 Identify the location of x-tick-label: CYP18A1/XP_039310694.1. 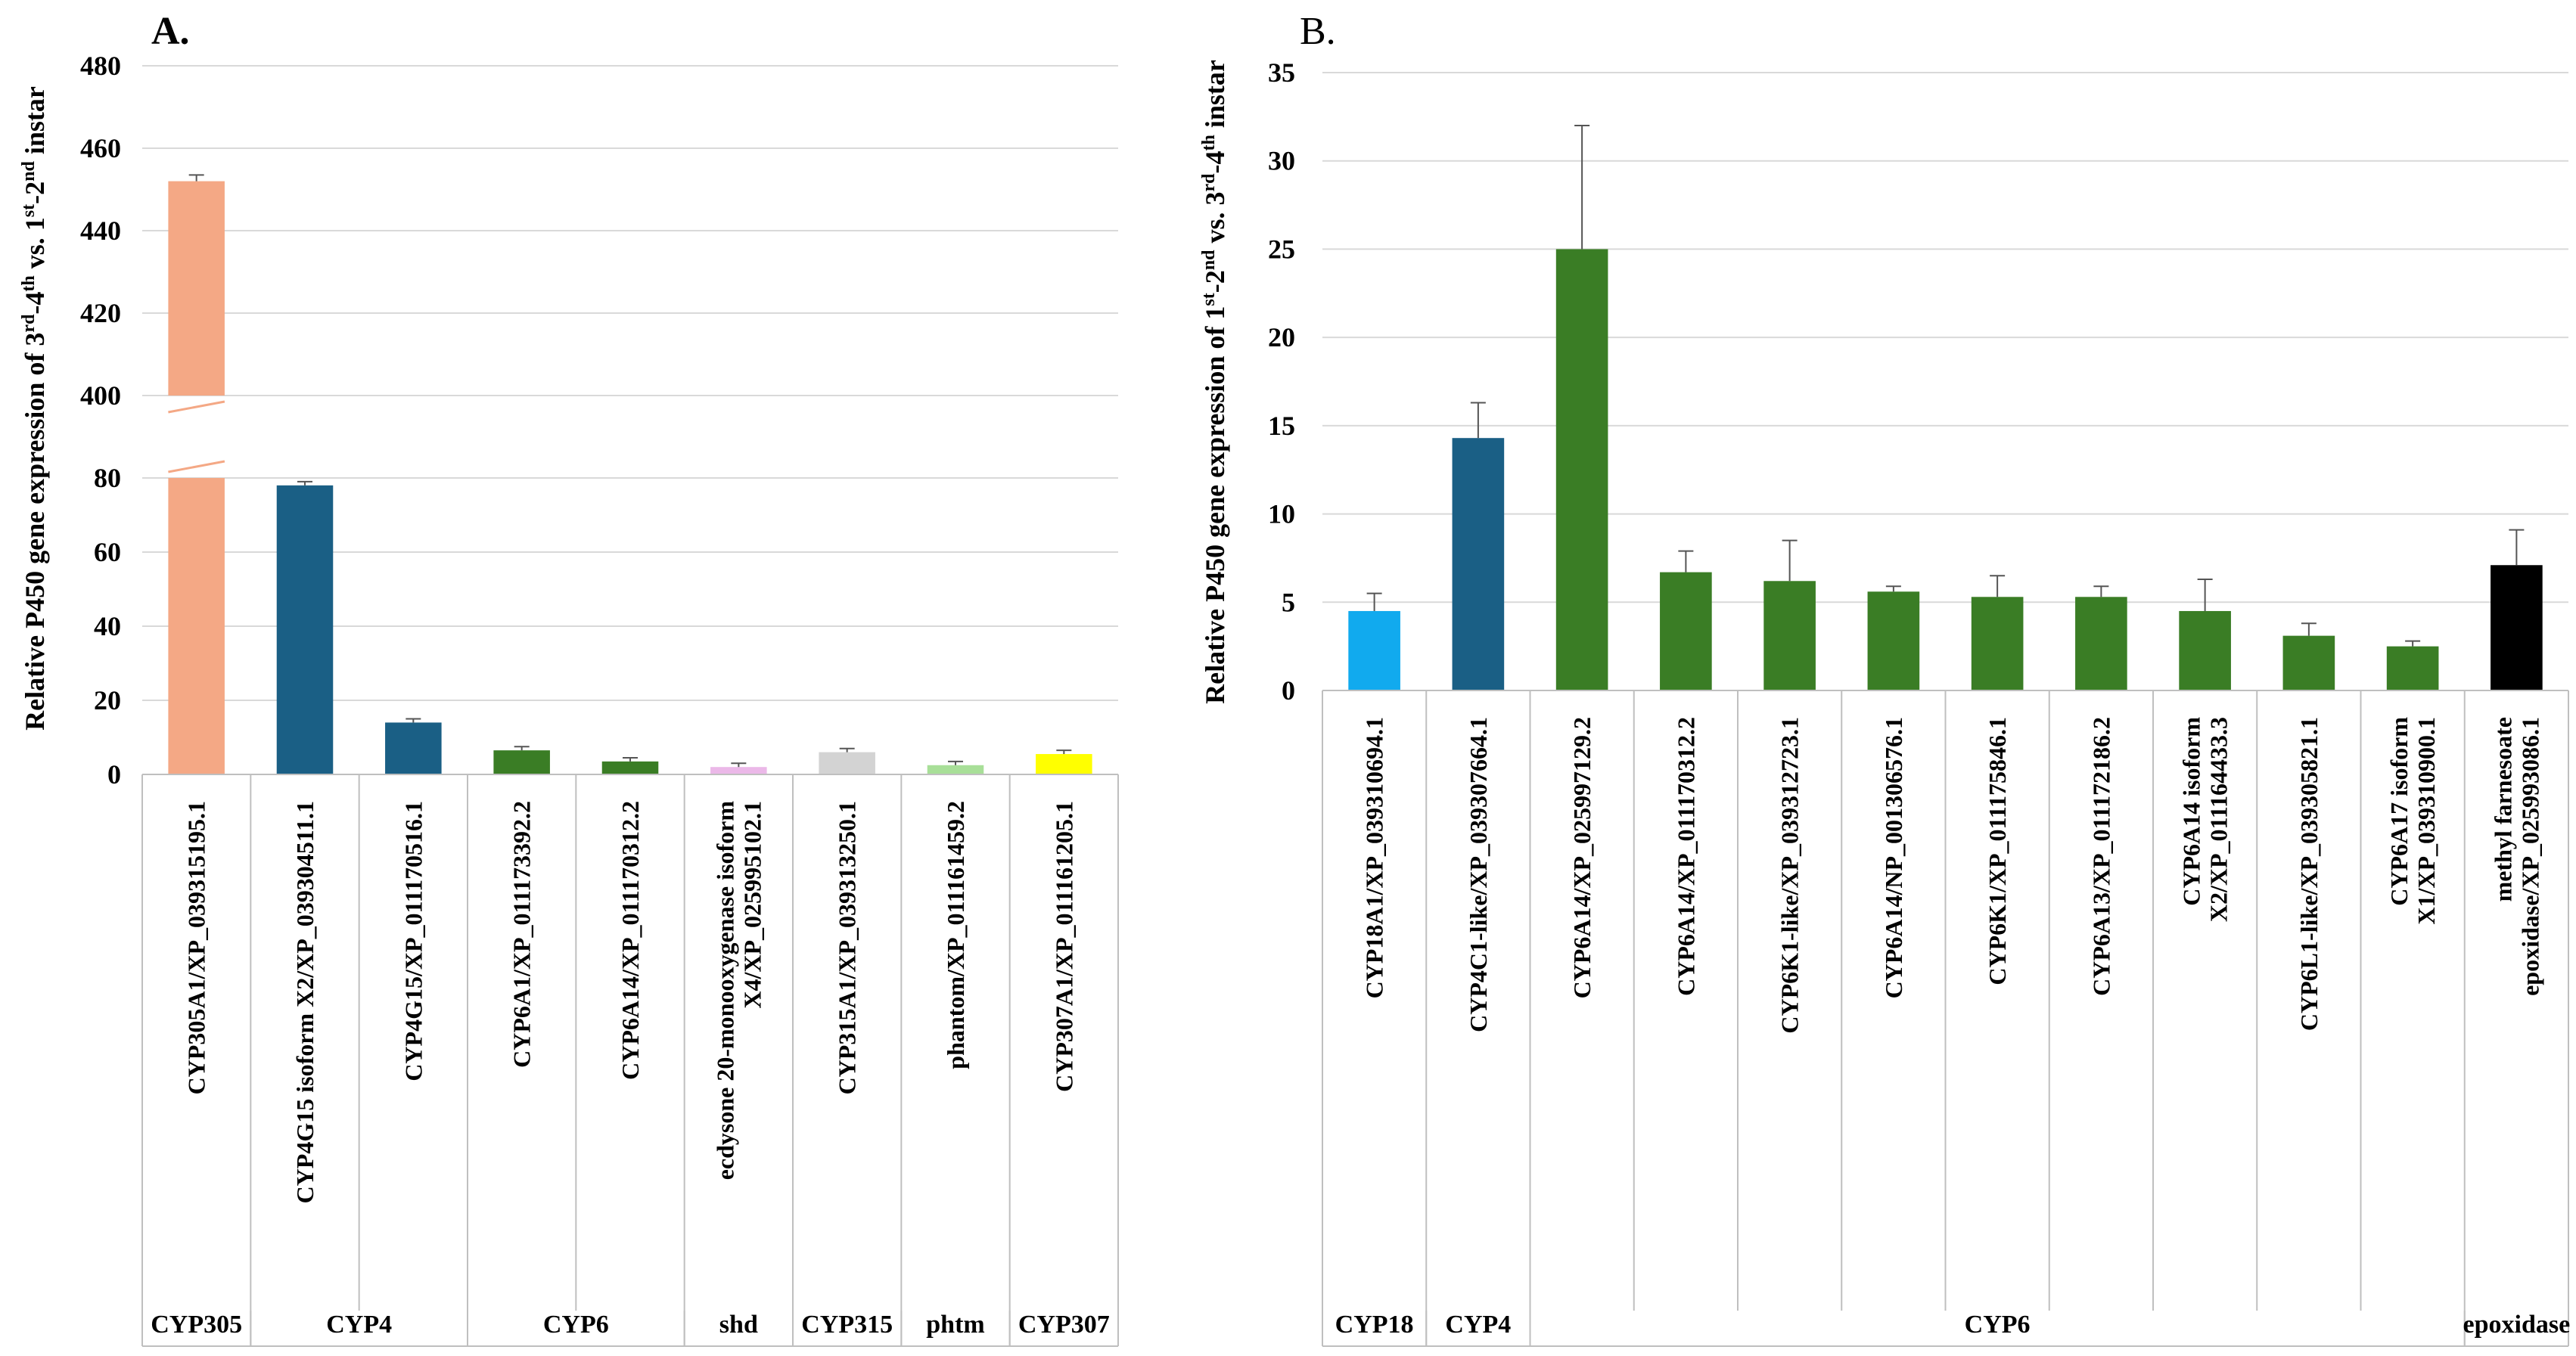
(1374, 857).